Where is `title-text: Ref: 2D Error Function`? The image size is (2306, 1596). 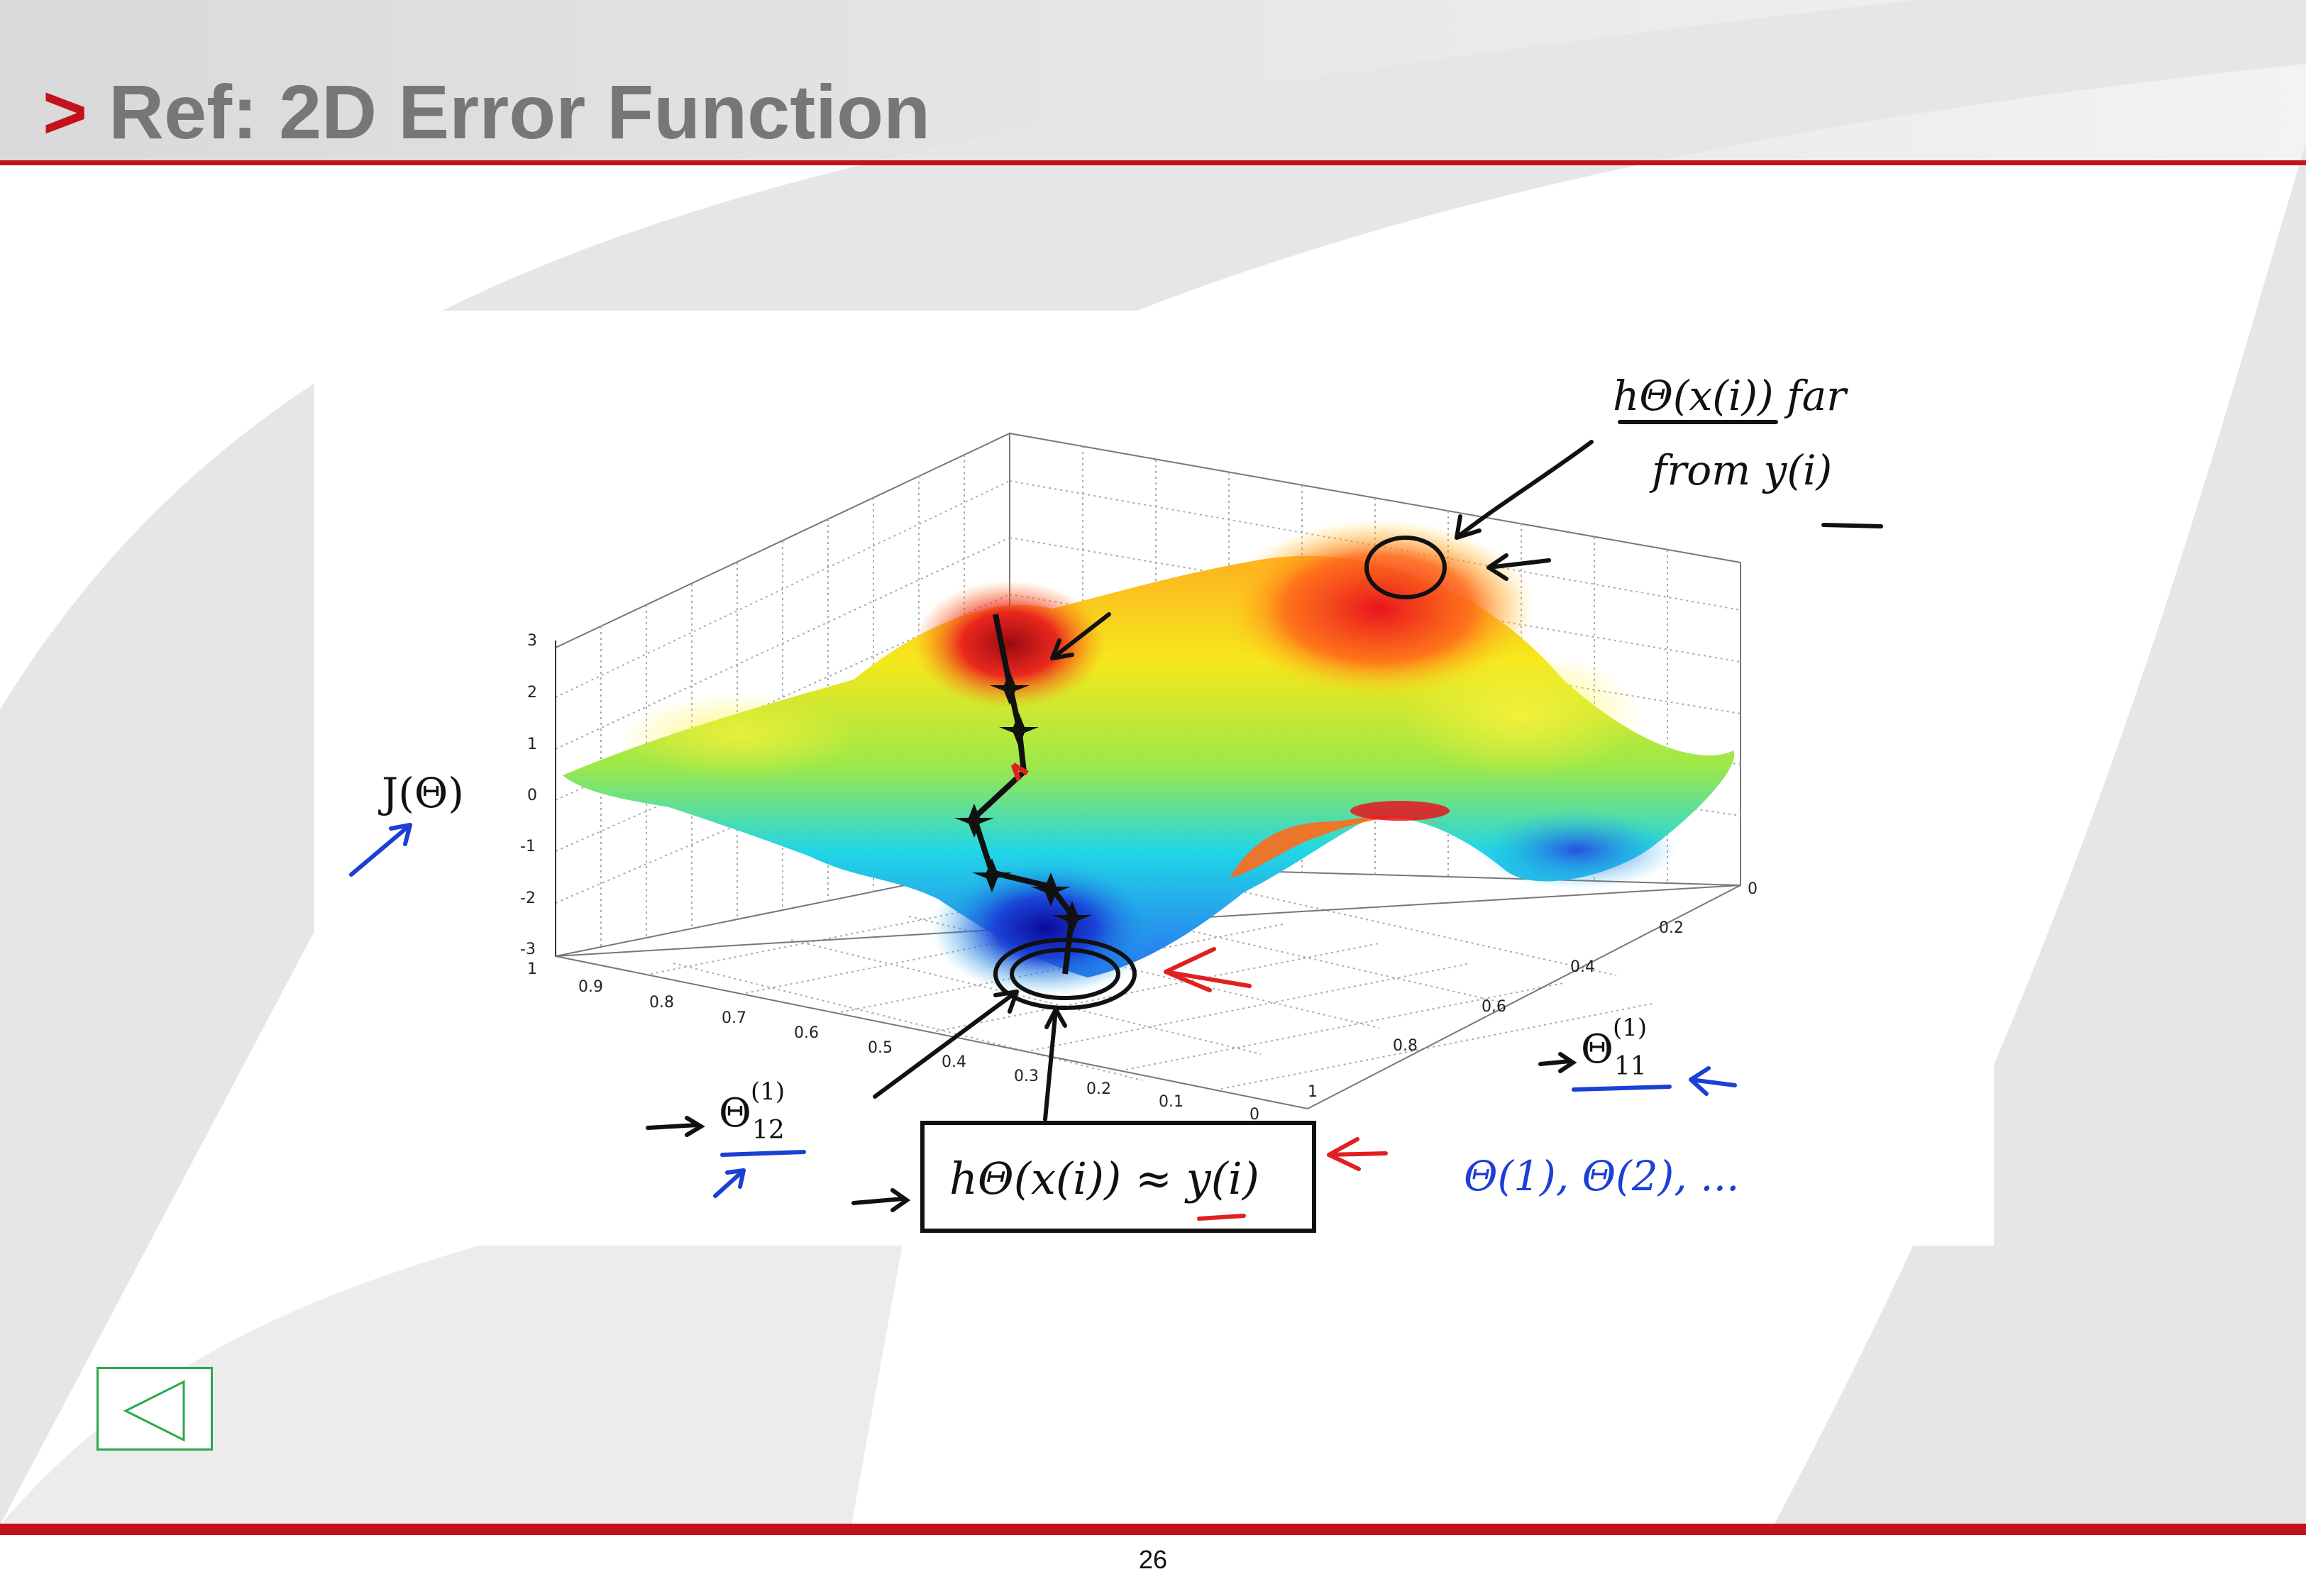
title-text: Ref: 2D Error Function is located at coordinates (520, 112).